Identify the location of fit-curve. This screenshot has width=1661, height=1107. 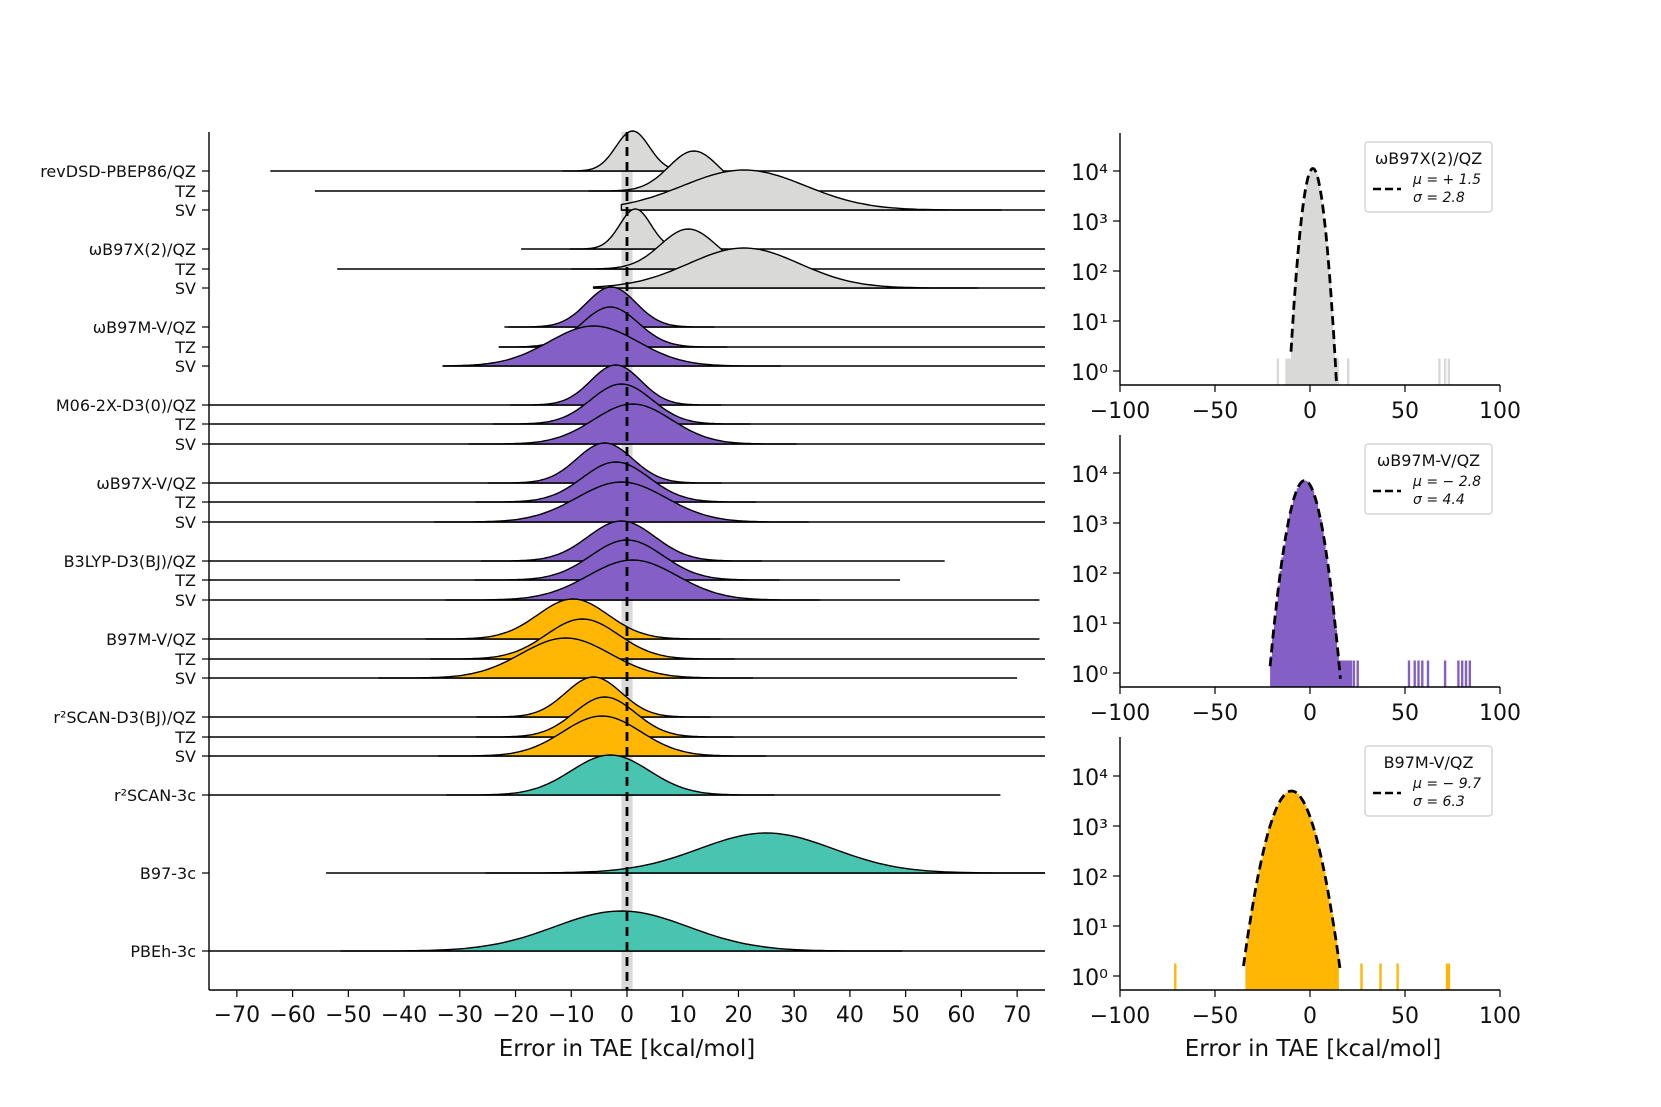
(1292, 880).